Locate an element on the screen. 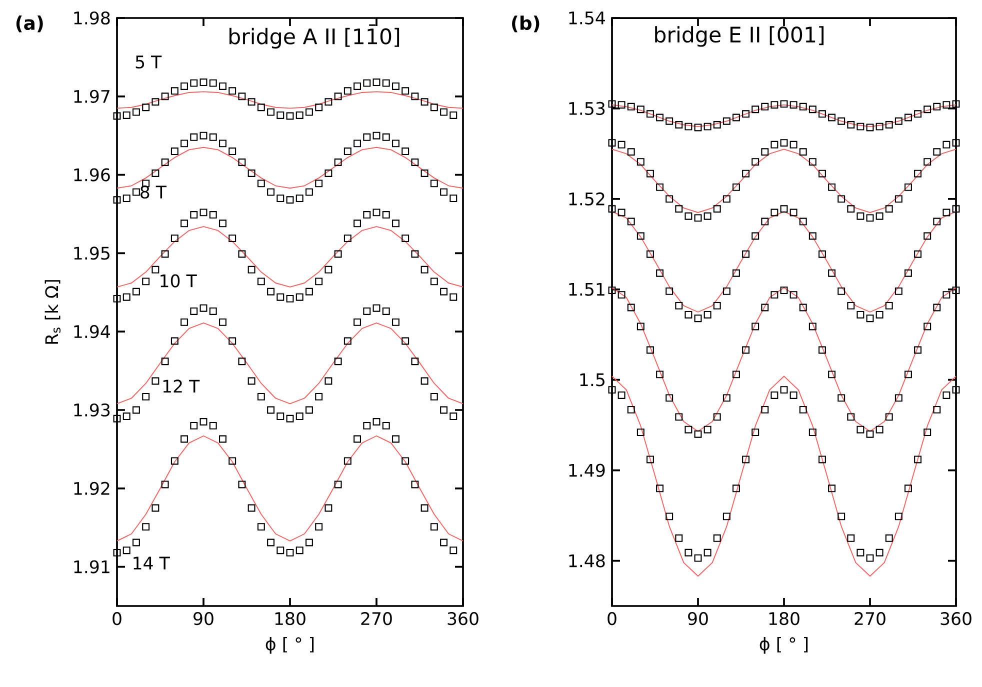 The image size is (982, 687). y-tick-label: 1.91 is located at coordinates (92, 567).